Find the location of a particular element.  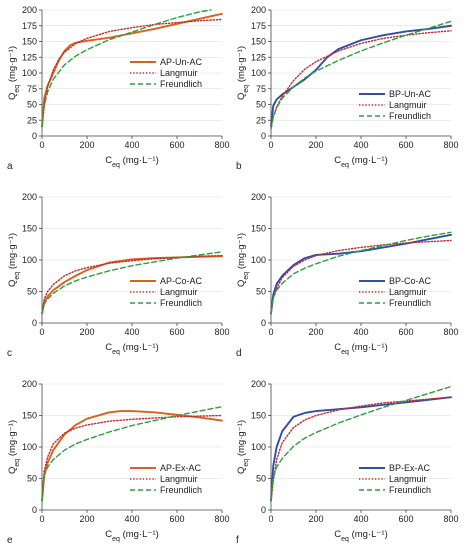

panel-letter: a is located at coordinates (10, 166).